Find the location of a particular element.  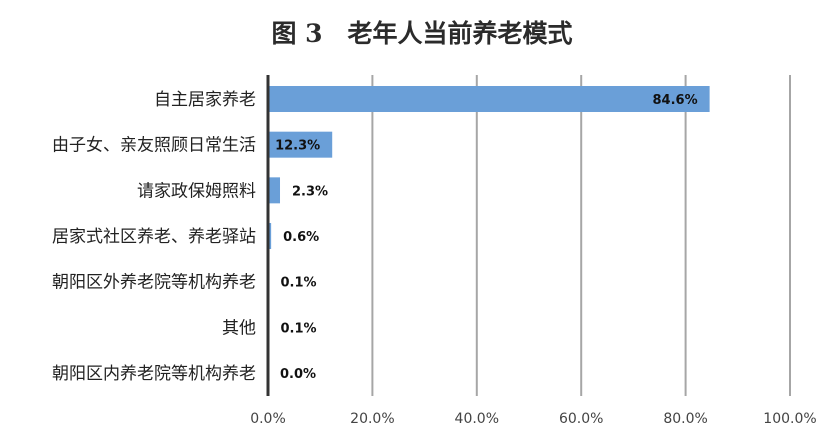

x-tick-label-5: 100.0% is located at coordinates (789, 419).